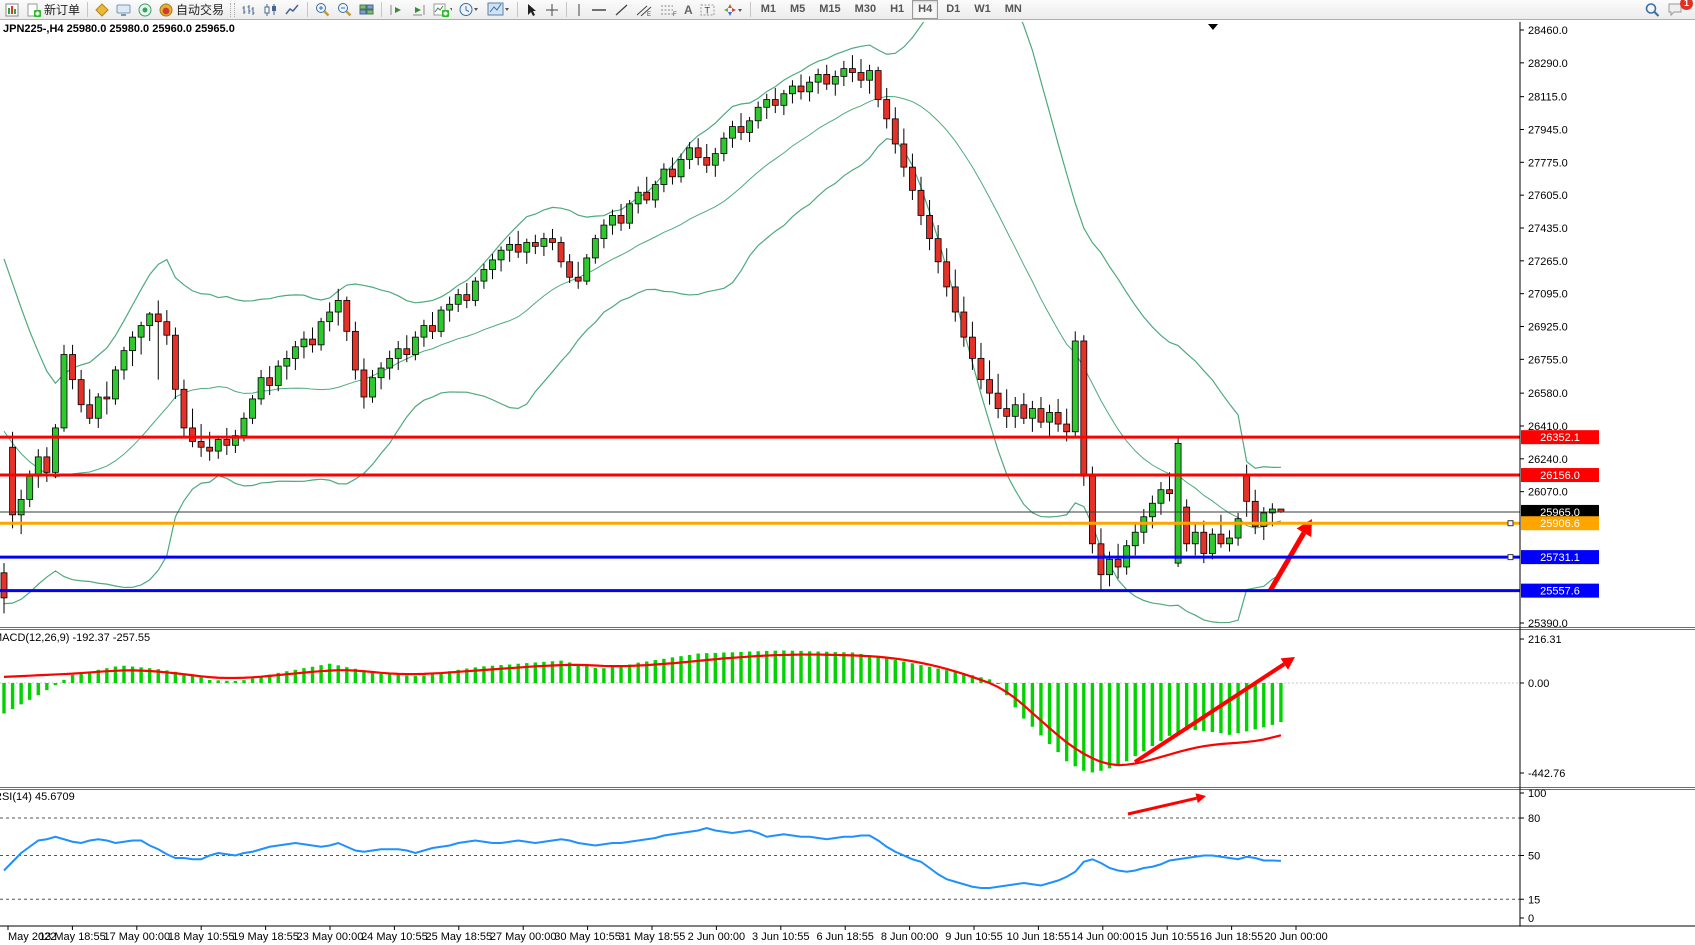 The image size is (1695, 945). I want to click on time-tick-label: 25 May 18:55, so click(458, 937).